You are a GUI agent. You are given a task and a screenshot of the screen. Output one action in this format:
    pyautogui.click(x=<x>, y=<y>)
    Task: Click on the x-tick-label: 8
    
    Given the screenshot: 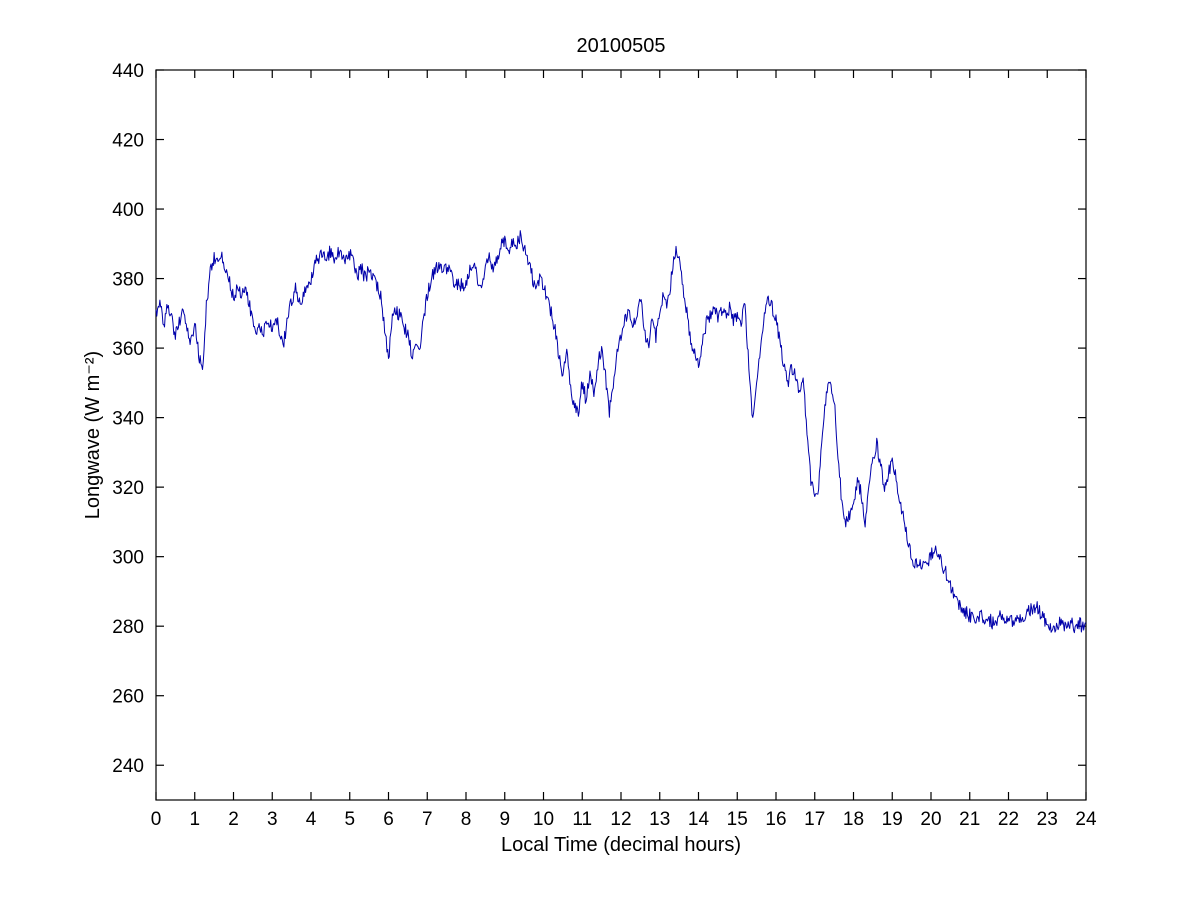 What is the action you would take?
    pyautogui.click(x=466, y=819)
    